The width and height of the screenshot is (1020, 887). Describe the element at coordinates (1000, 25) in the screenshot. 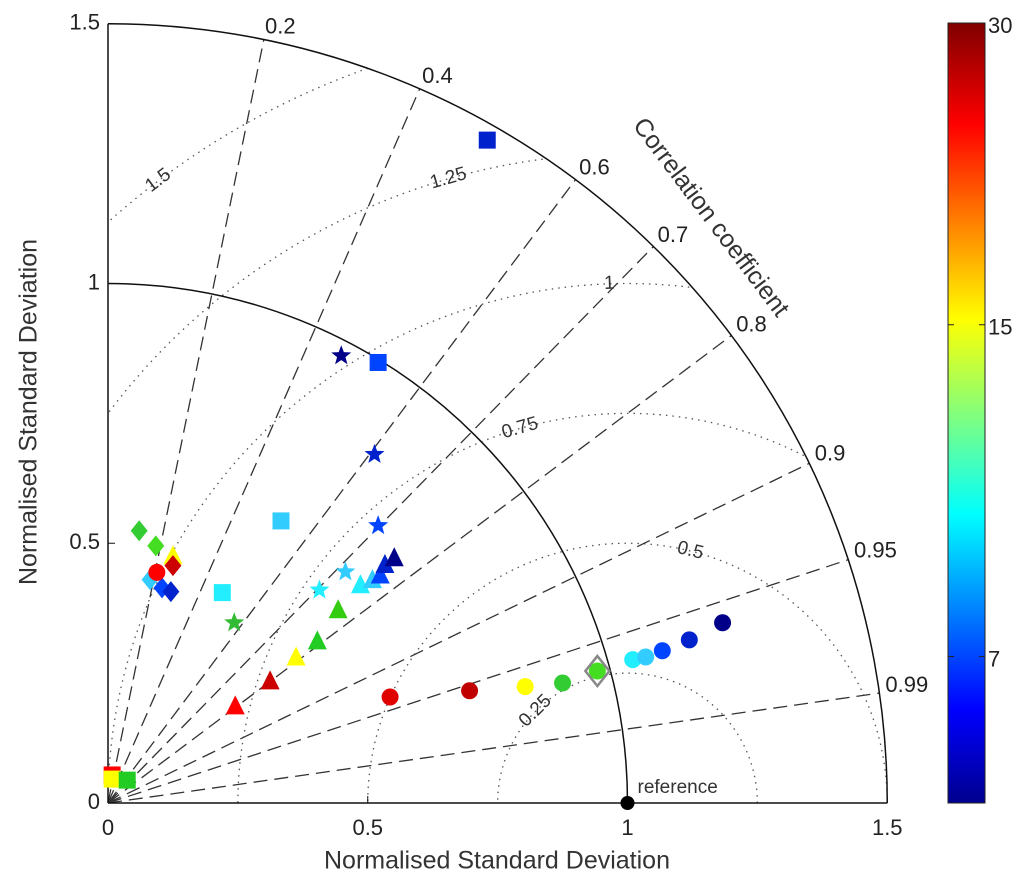

I see `colorbar-tick-label: 30` at that location.